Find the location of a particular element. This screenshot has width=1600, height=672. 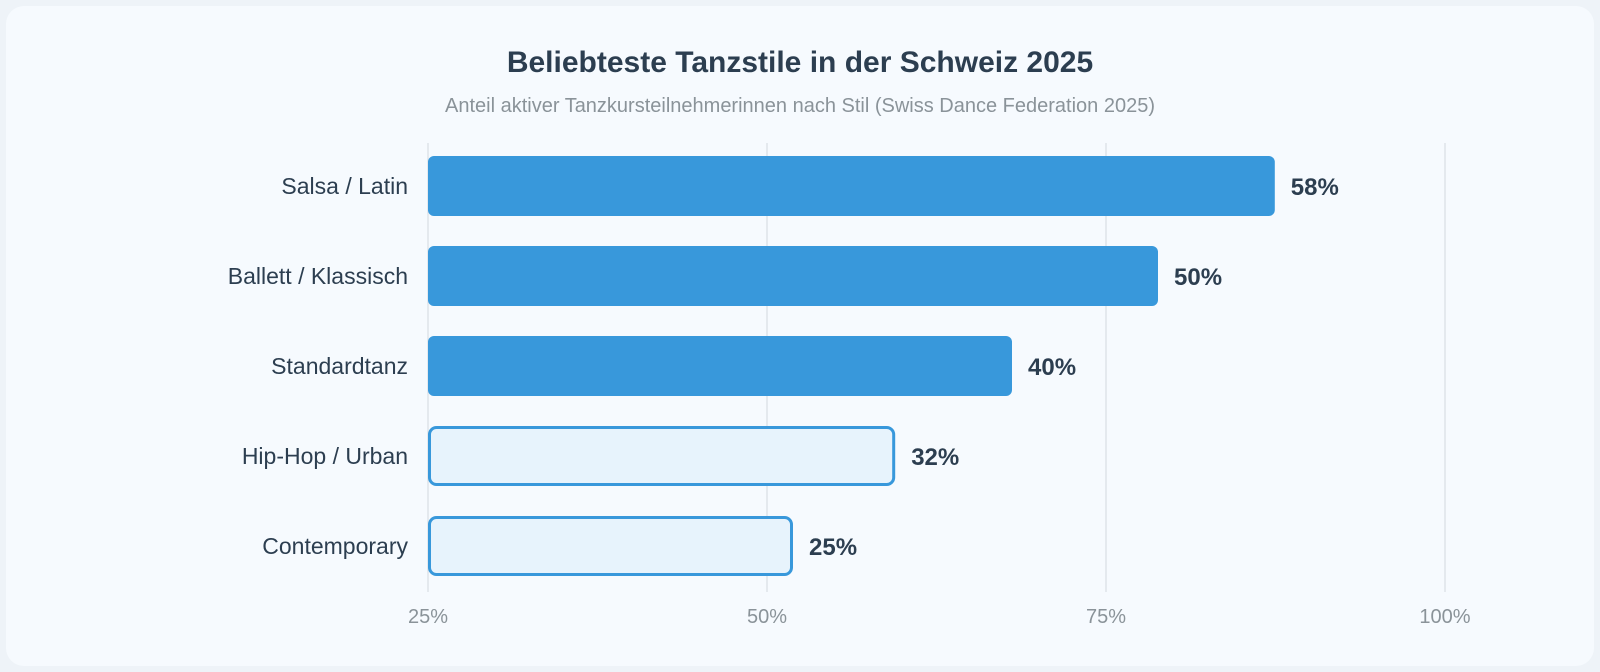

x-tick-label: 100% is located at coordinates (1444, 617).